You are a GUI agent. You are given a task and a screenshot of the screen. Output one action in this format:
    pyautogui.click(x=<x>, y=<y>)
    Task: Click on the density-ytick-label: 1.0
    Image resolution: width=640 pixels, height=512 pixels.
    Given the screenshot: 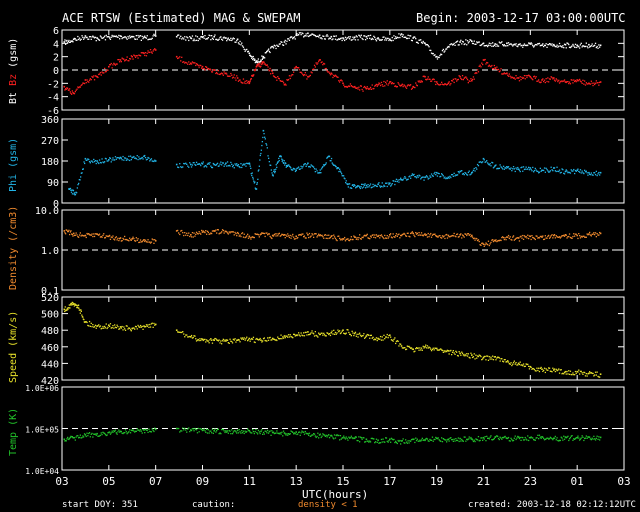 What is the action you would take?
    pyautogui.click(x=50, y=251)
    